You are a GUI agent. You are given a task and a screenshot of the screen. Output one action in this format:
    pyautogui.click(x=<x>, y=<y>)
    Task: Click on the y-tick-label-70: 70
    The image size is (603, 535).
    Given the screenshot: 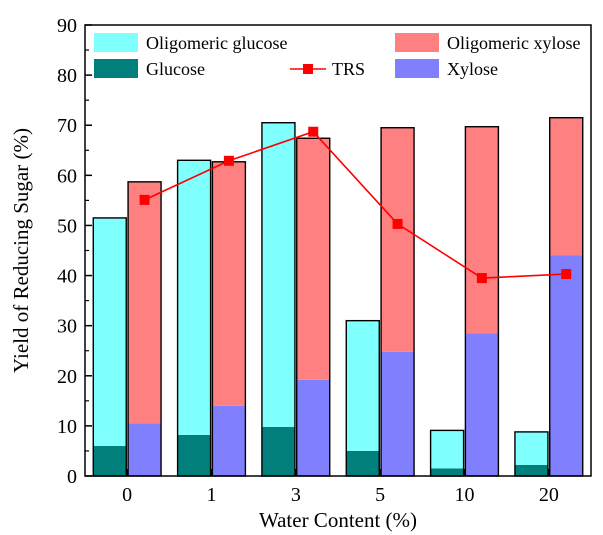 What is the action you would take?
    pyautogui.click(x=67, y=126)
    